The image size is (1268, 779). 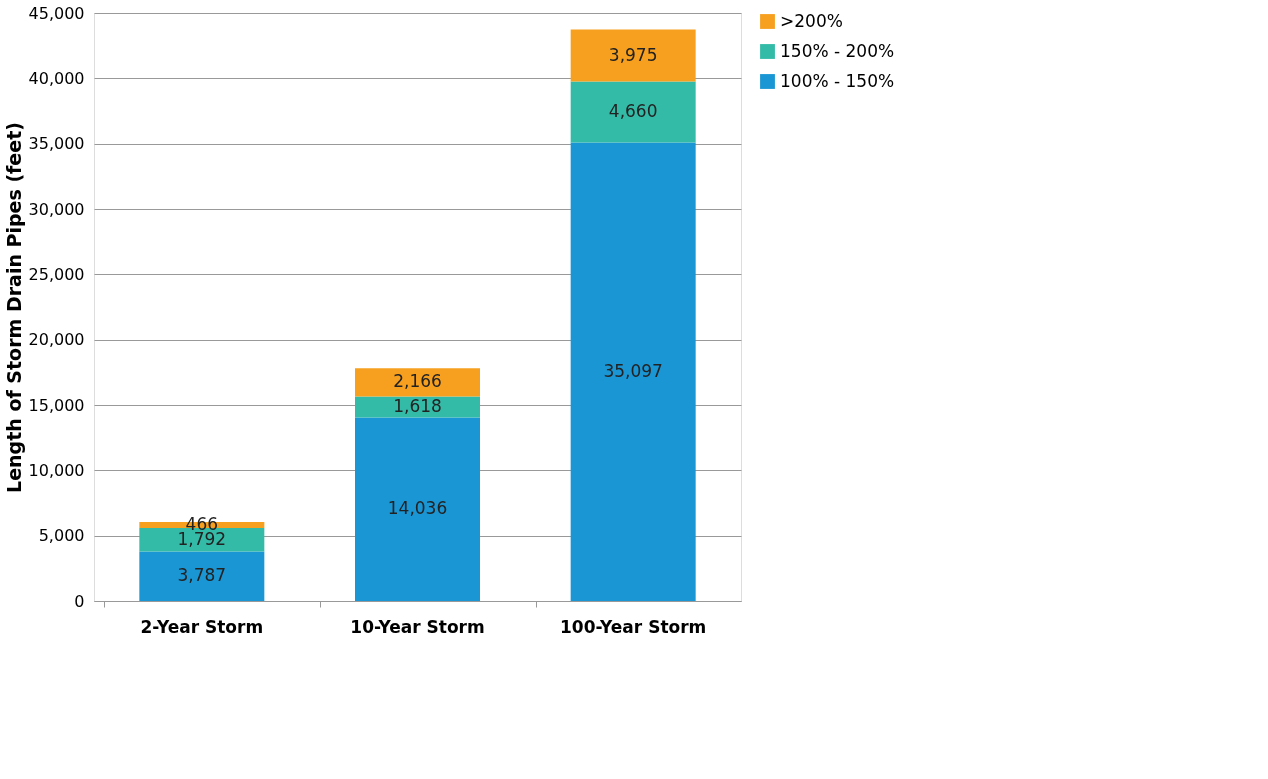 I want to click on x-tick-label: 2-Year Storm, so click(x=202, y=626).